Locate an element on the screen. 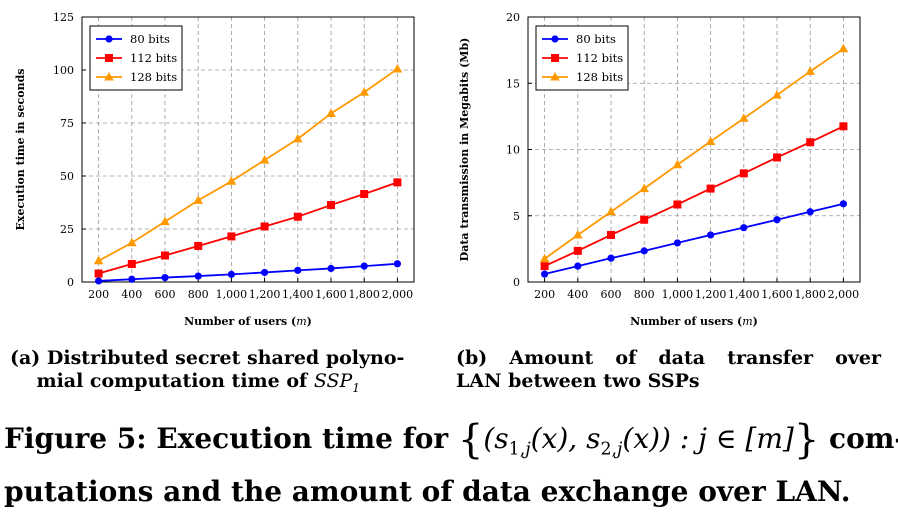 Image resolution: width=898 pixels, height=514 pixels. subcaption-b-line2: LAN between two SSPs is located at coordinates (578, 381).